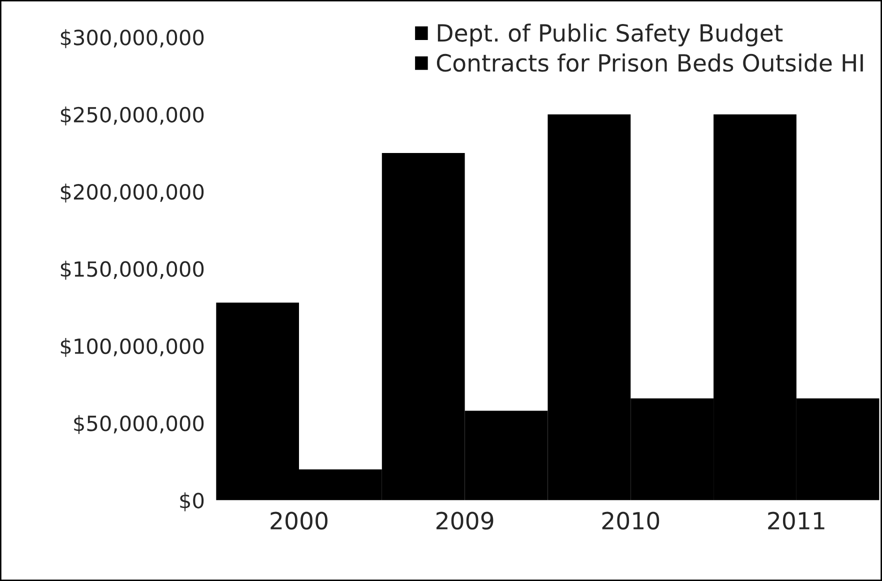 The width and height of the screenshot is (882, 581). I want to click on legend-label: Dept. of Public Safety Budget, so click(610, 35).